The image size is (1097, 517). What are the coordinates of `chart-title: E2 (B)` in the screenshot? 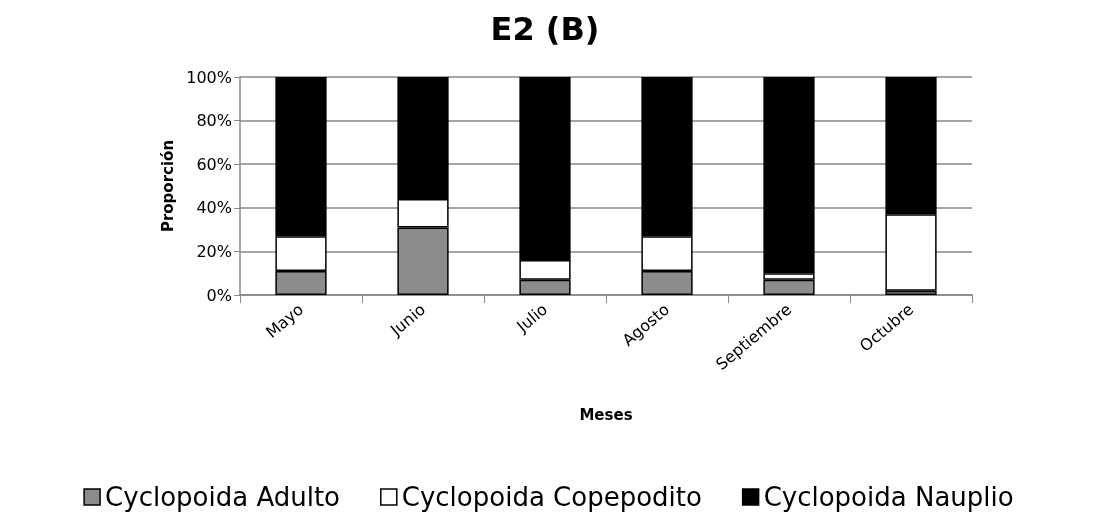 It's located at (545, 29).